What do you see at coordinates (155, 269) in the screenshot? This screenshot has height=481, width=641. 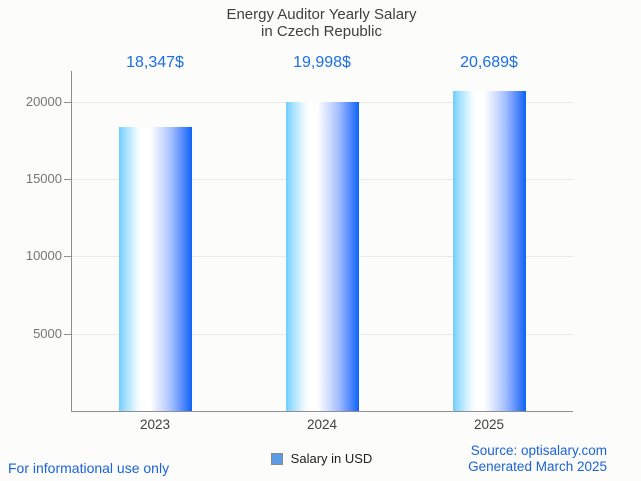 I see `bar-2023` at bounding box center [155, 269].